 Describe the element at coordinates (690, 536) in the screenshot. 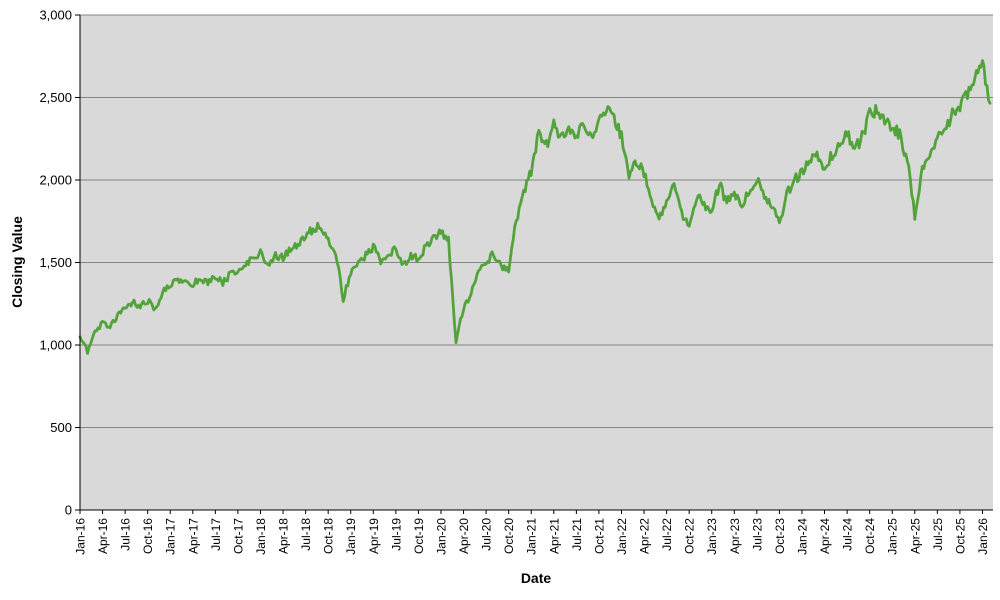

I see `x-tick-label: Oct-22` at that location.